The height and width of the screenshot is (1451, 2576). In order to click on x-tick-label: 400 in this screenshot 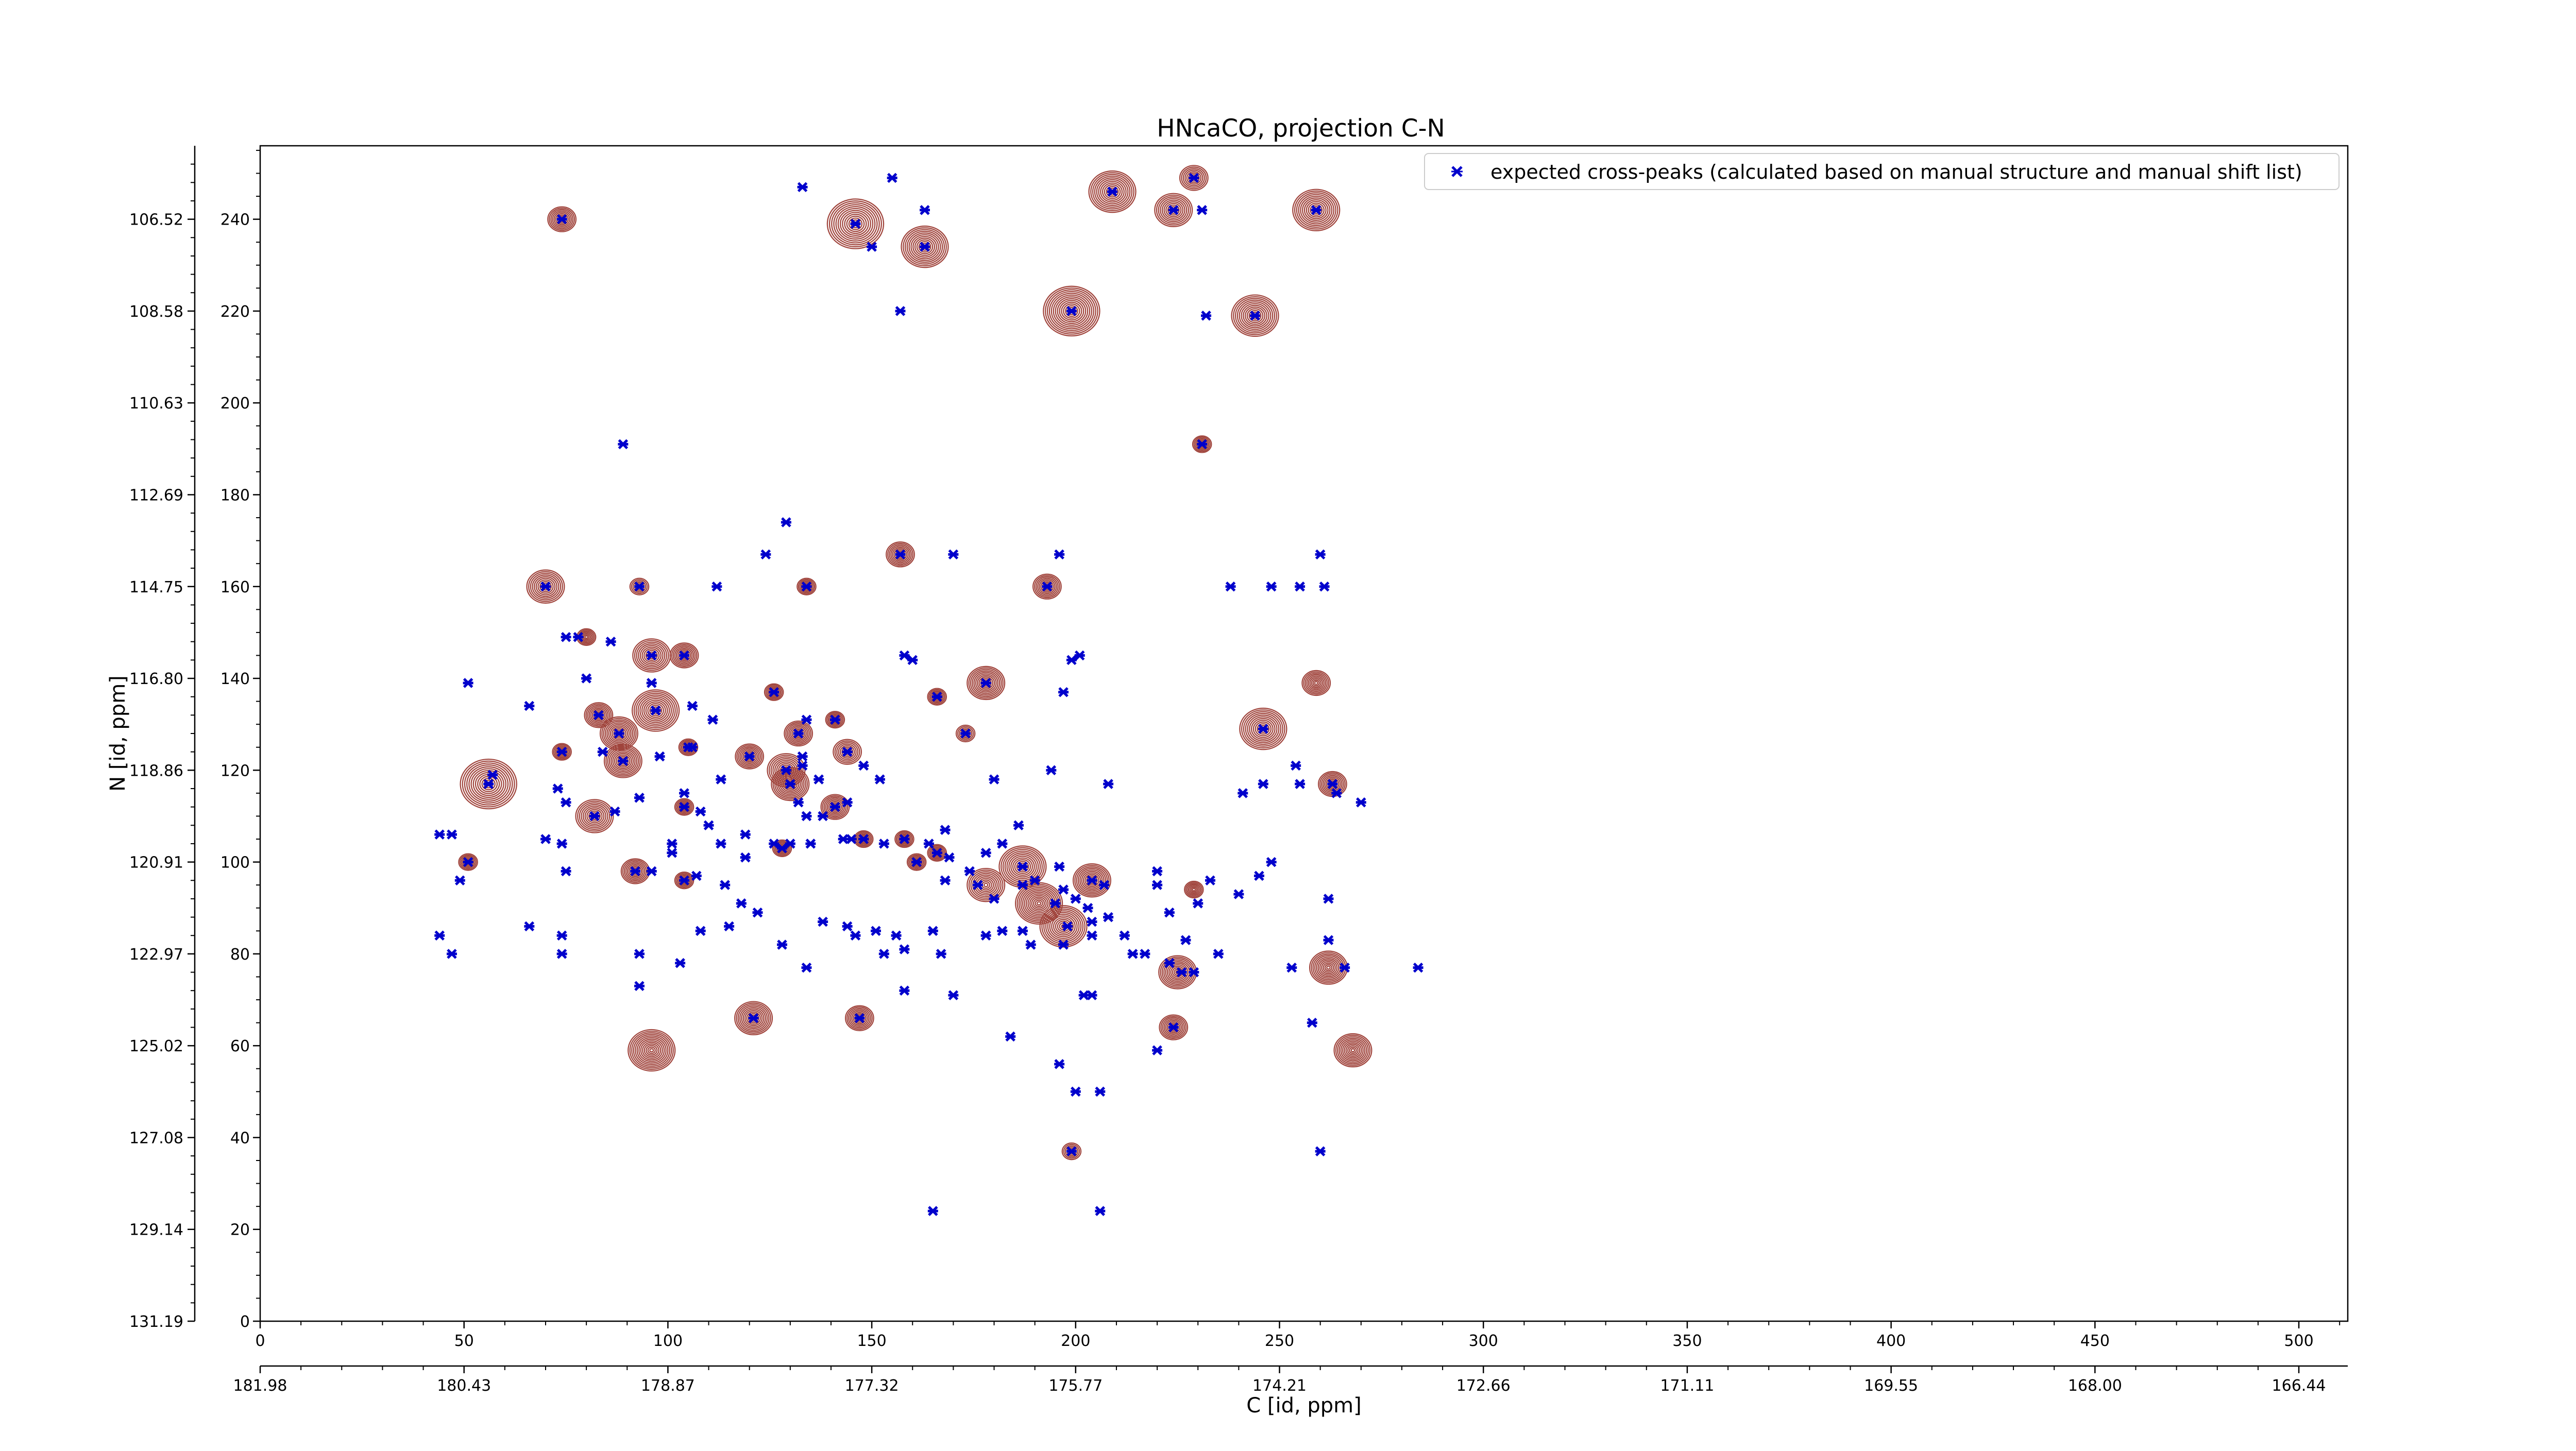, I will do `click(1891, 1341)`.